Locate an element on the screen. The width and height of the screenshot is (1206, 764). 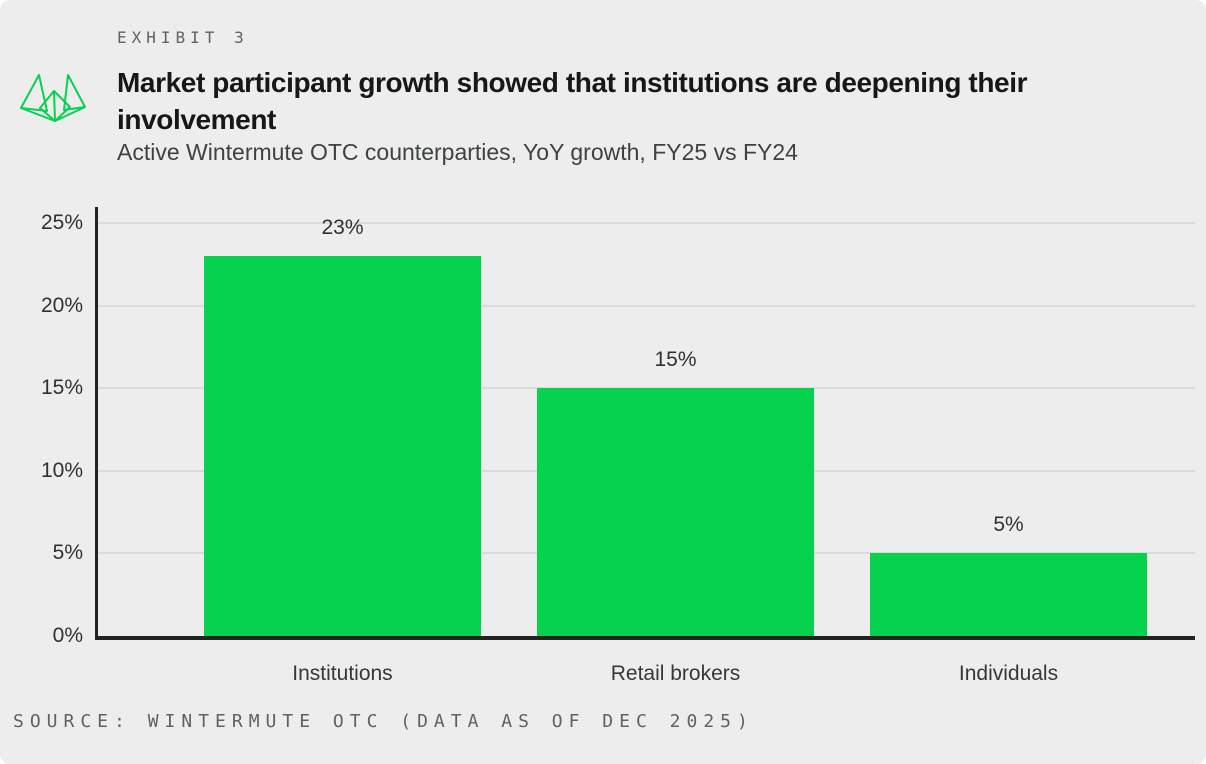
y-tick-label: 25% is located at coordinates (61, 222).